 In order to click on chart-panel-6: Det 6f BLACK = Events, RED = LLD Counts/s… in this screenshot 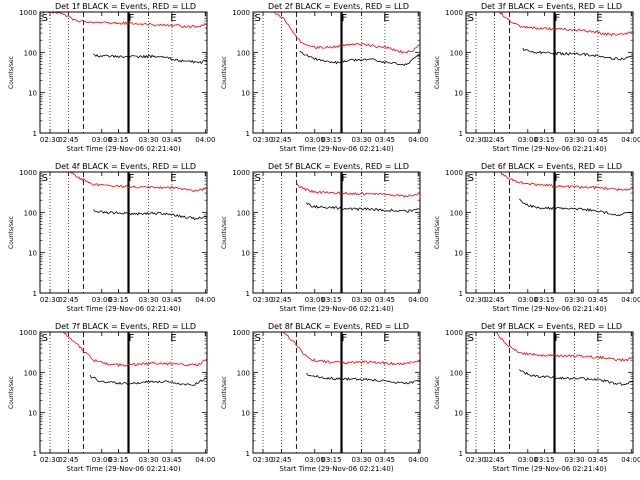, I will do `click(537, 237)`.